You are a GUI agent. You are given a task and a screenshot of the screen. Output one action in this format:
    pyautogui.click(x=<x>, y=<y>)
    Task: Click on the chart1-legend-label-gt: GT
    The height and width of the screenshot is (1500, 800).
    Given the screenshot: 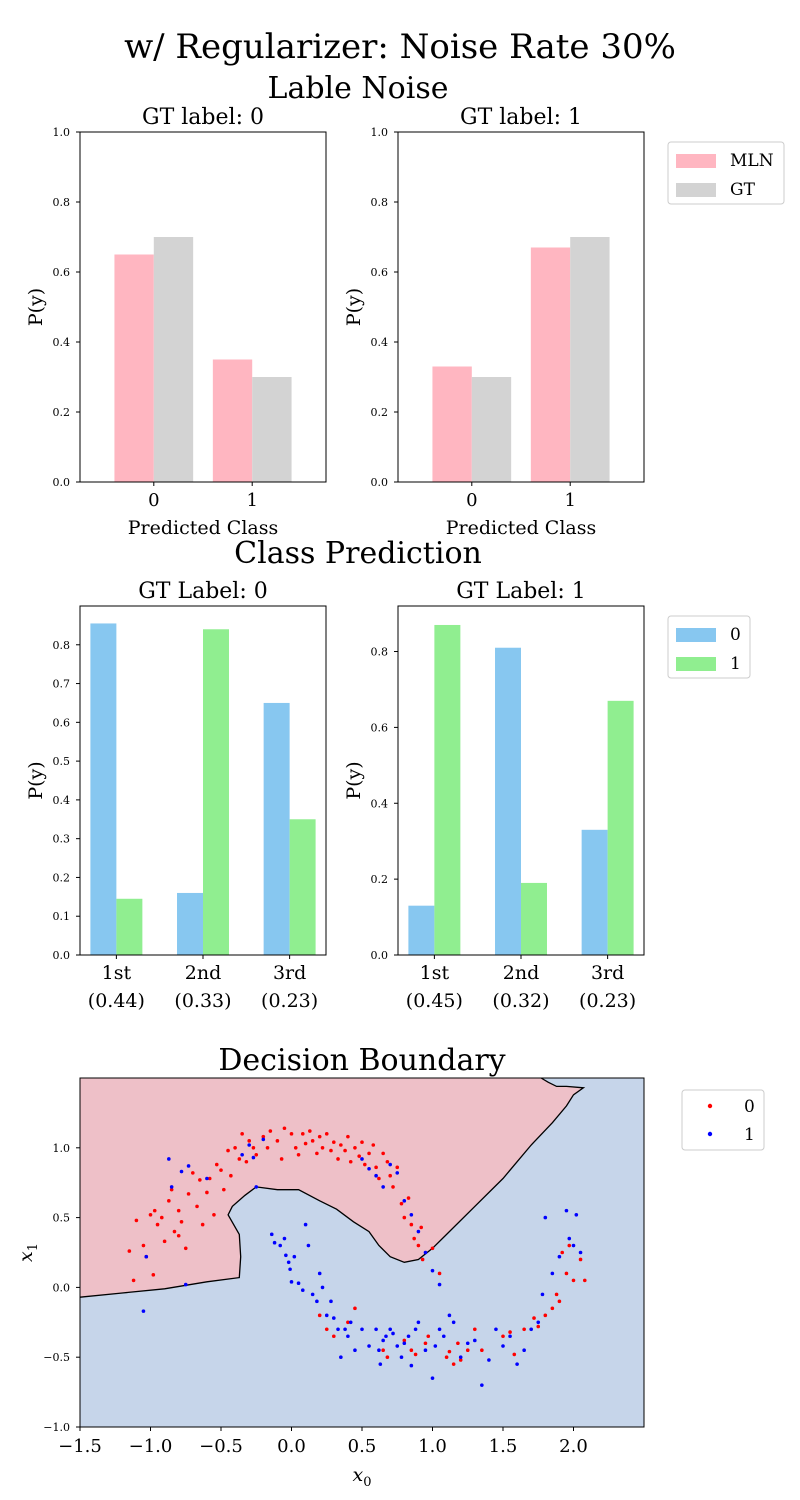 What is the action you would take?
    pyautogui.click(x=743, y=190)
    